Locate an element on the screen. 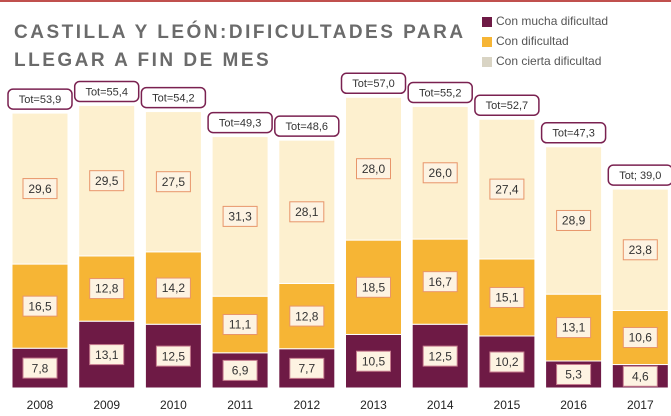  value-label: 28,1 is located at coordinates (307, 212).